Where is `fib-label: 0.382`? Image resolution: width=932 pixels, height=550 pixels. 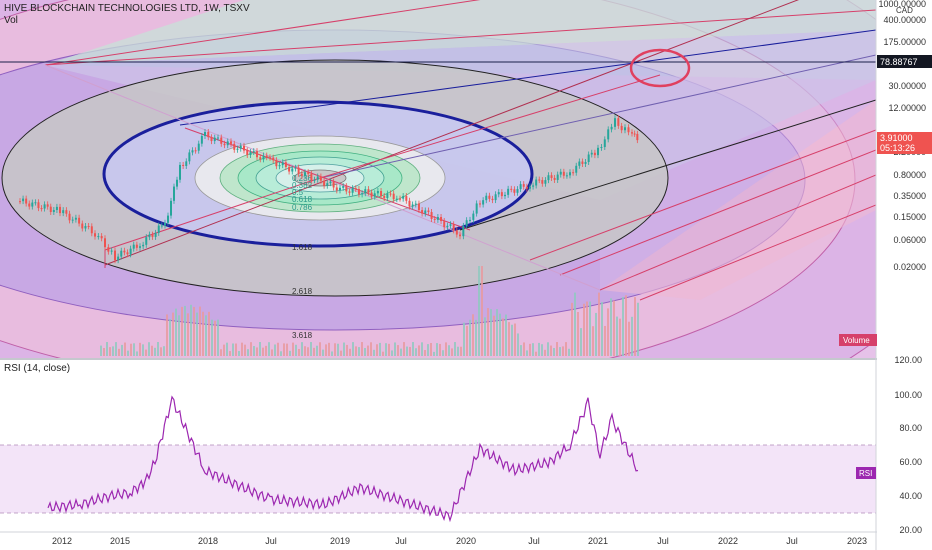
fib-label: 0.382 is located at coordinates (302, 185).